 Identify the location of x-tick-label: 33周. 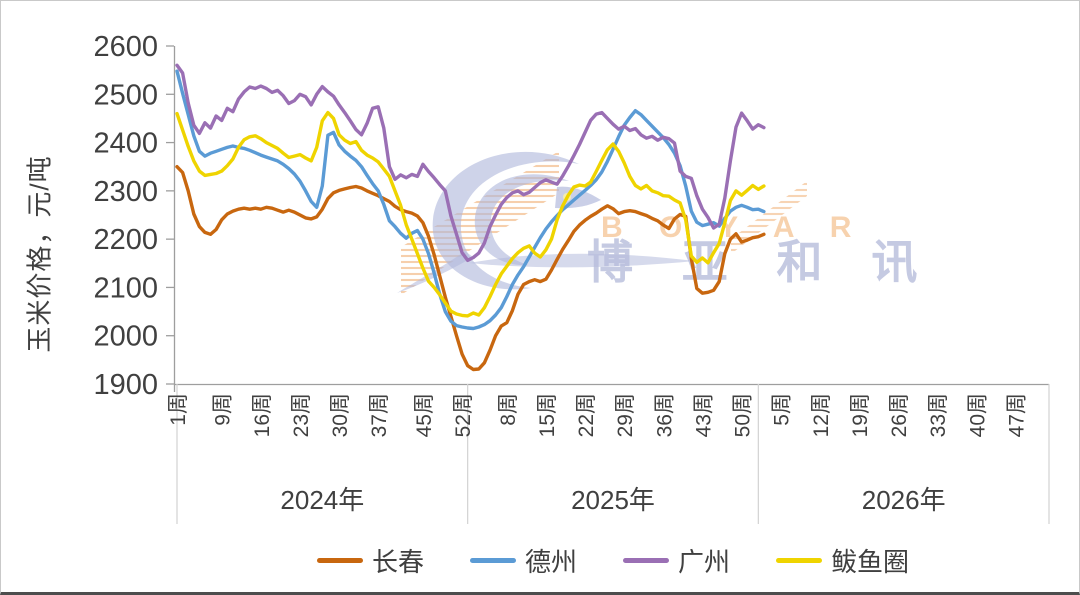
(938, 415).